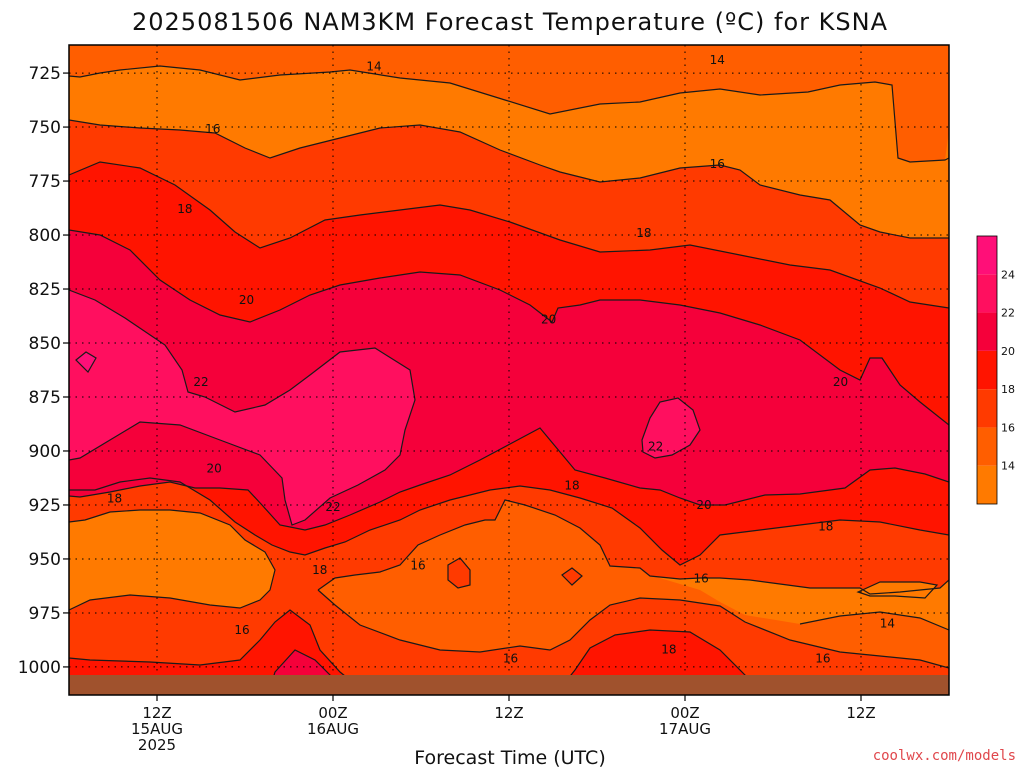 This screenshot has height=768, width=1024. I want to click on y-tick-label: 800, so click(45, 236).